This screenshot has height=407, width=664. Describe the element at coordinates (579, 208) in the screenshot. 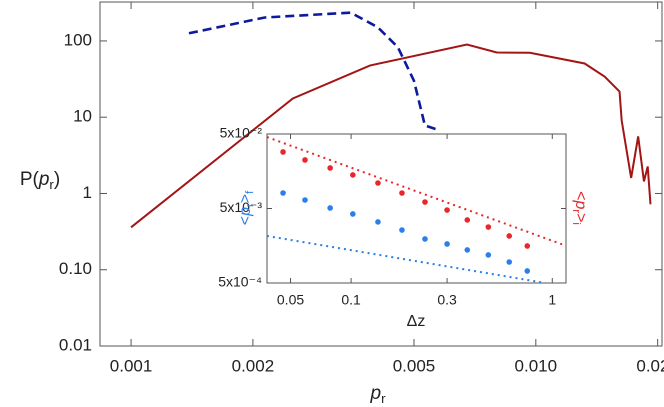

I see `inset-y2-label: <pr>i` at that location.